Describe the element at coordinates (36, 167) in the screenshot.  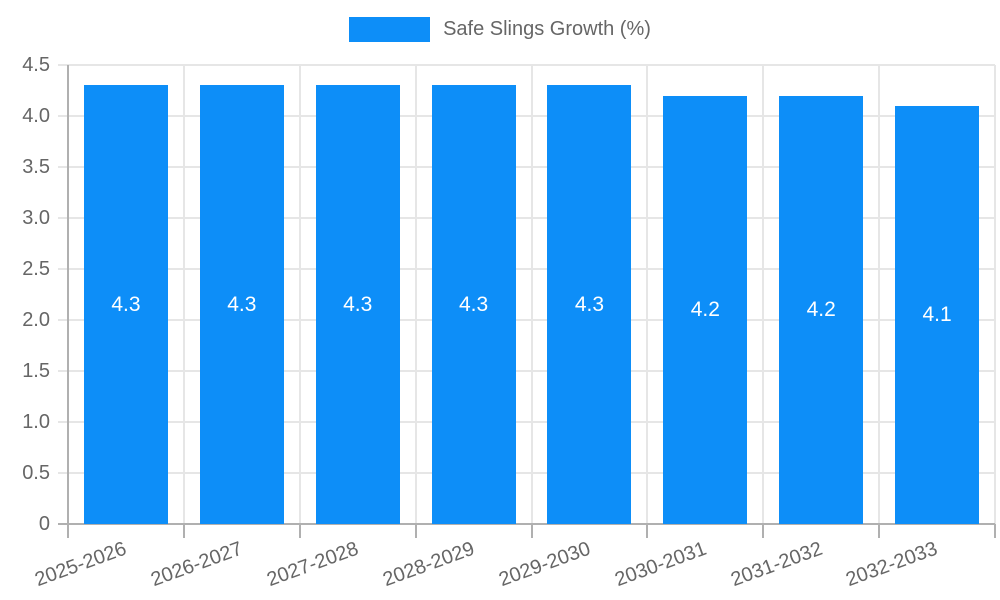
I see `y-axis-tick-label: 3.5` at that location.